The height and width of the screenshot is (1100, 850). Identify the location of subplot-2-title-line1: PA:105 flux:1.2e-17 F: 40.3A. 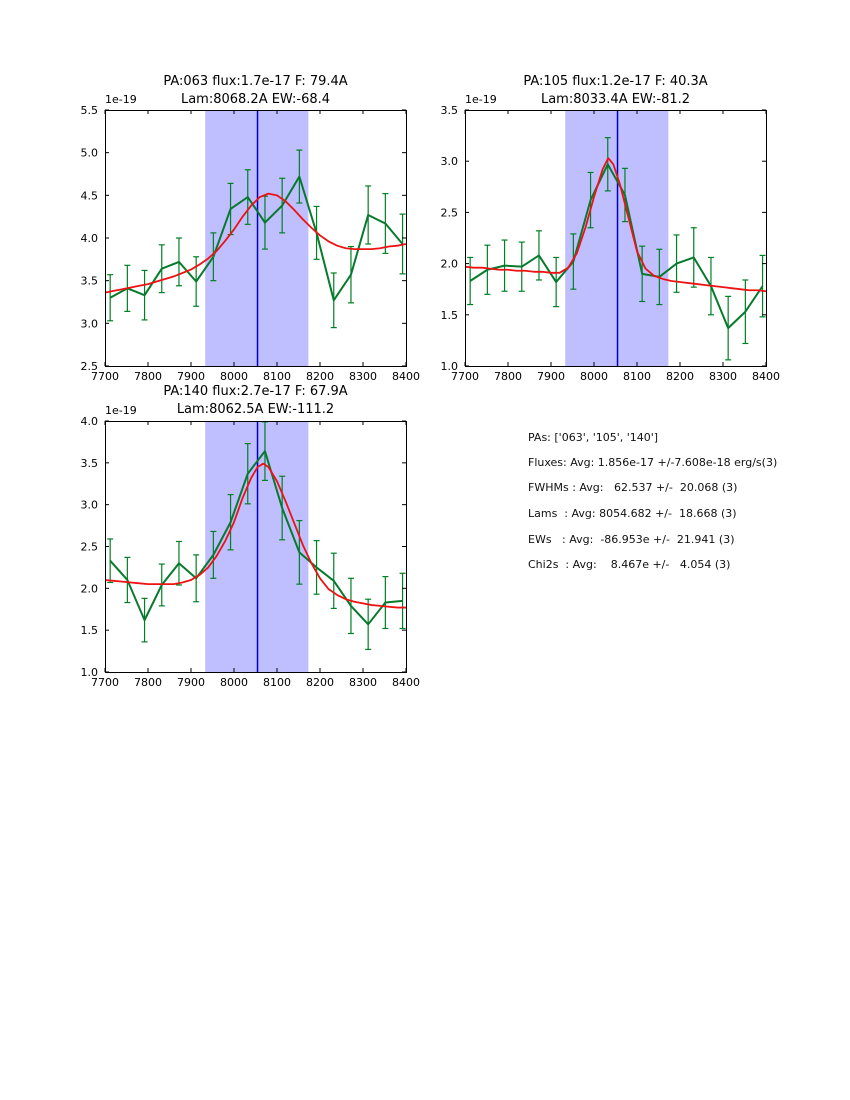
(615, 81).